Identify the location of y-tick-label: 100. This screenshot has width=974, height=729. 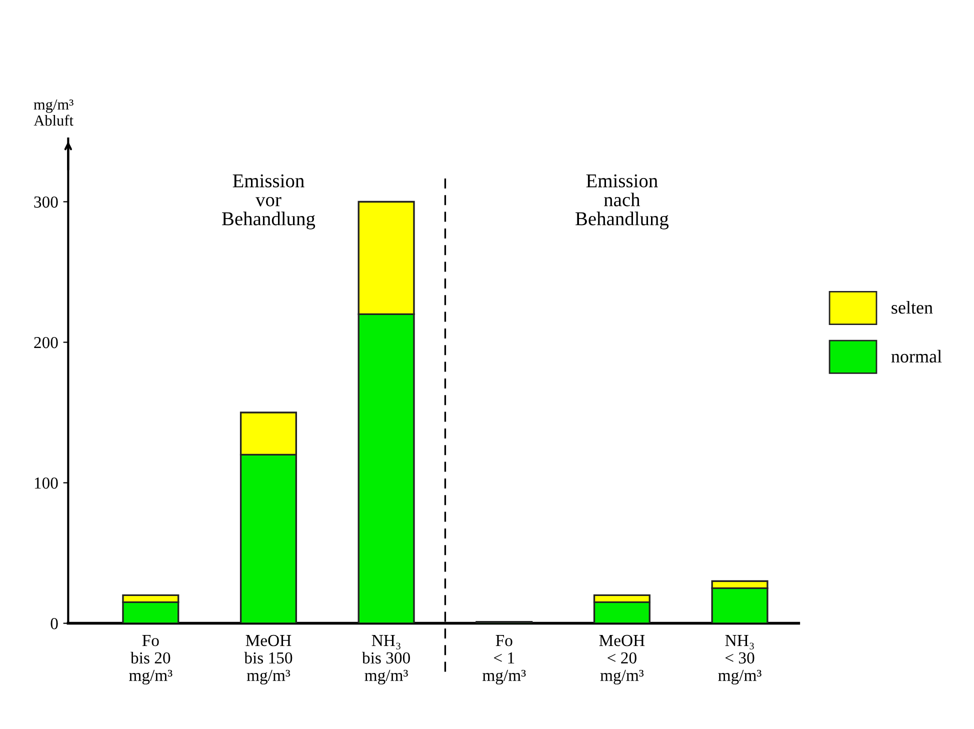
(46, 483).